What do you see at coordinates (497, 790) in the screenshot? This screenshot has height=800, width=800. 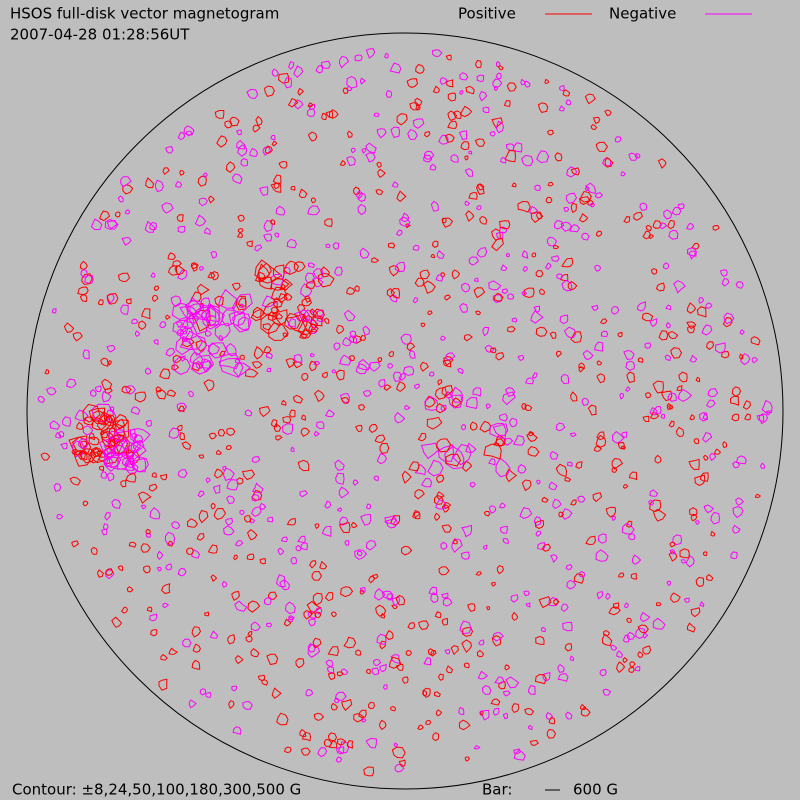 I see `bar-label: Bar:` at bounding box center [497, 790].